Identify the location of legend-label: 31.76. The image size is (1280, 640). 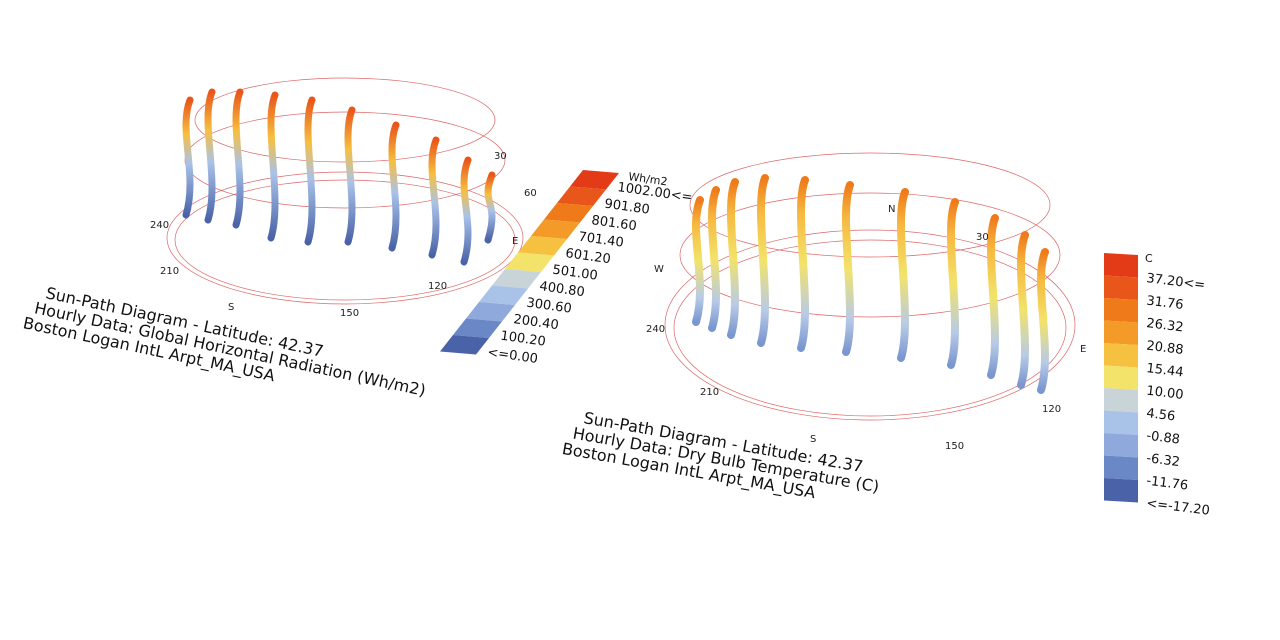
(1165, 303).